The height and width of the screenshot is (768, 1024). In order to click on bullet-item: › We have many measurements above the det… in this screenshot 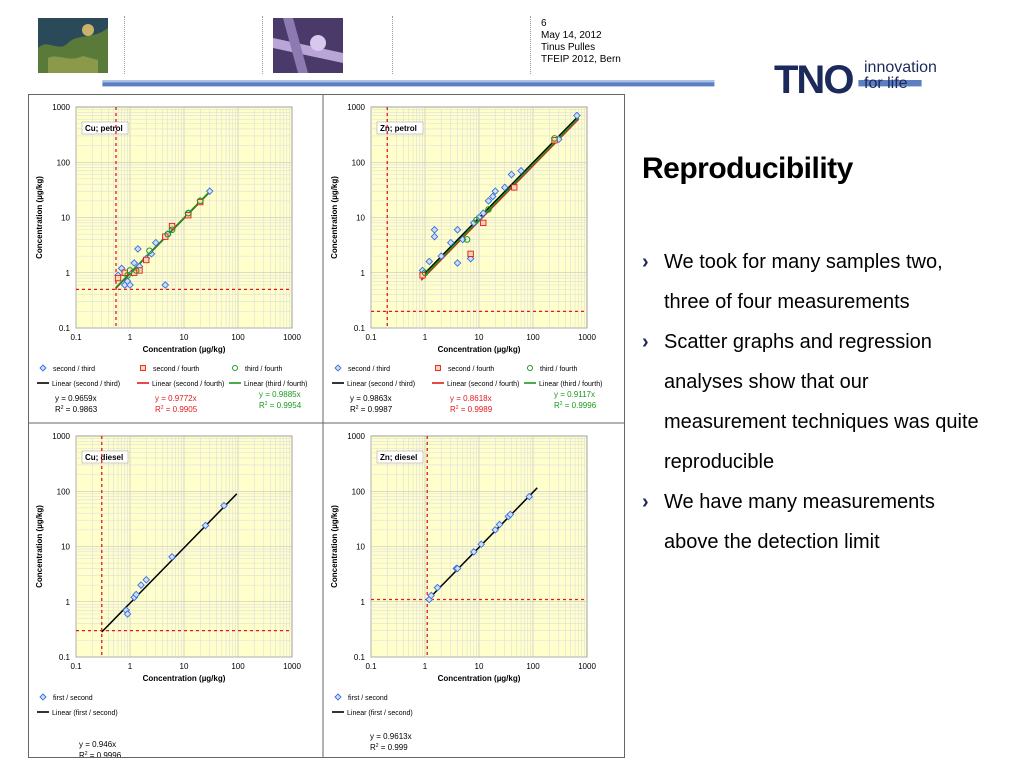, I will do `click(812, 522)`.